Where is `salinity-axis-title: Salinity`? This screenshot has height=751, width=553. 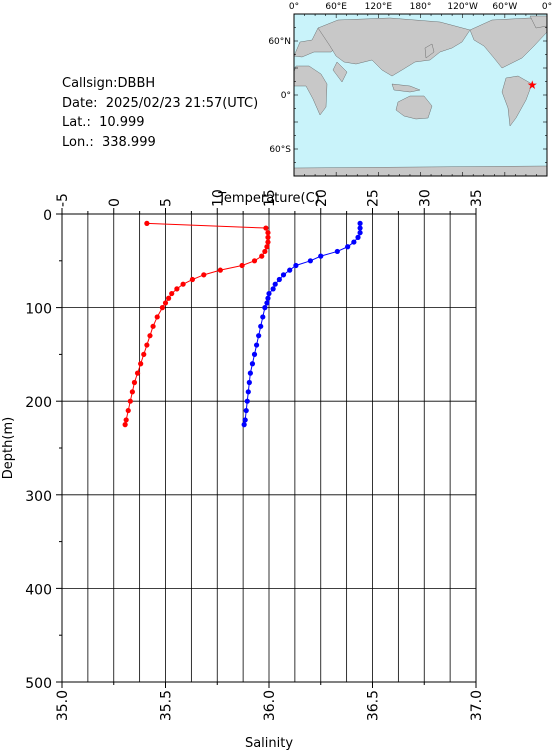
salinity-axis-title: Salinity is located at coordinates (269, 743).